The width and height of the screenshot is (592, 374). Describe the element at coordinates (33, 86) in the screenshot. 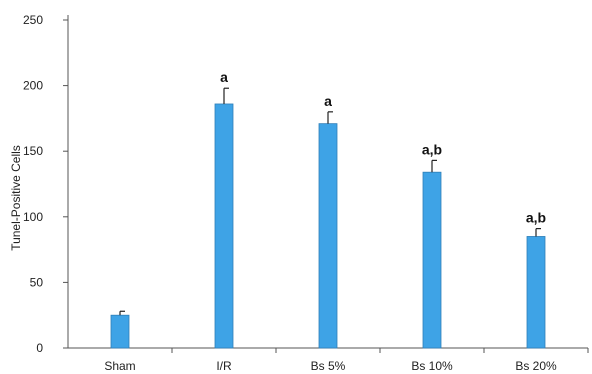

I see `y-tick-label: 200` at that location.